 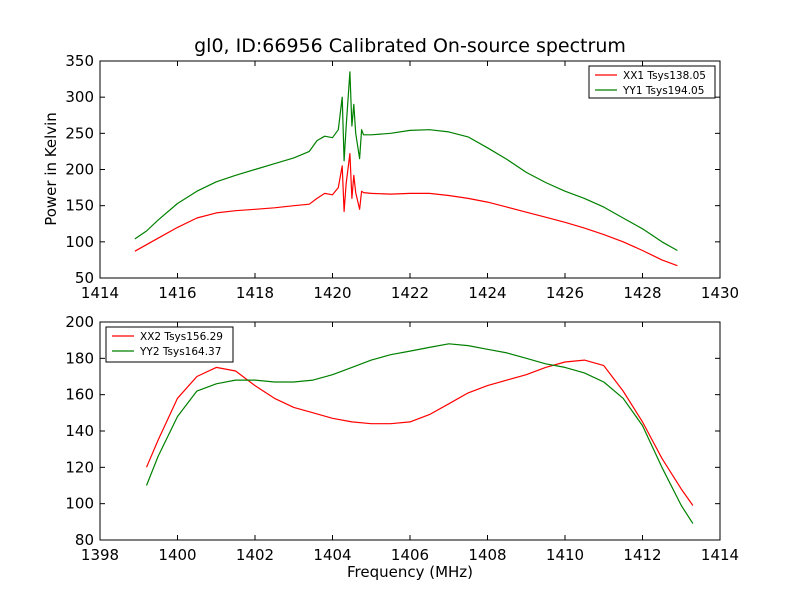 What do you see at coordinates (79, 61) in the screenshot?
I see `y-tick-label: 350` at bounding box center [79, 61].